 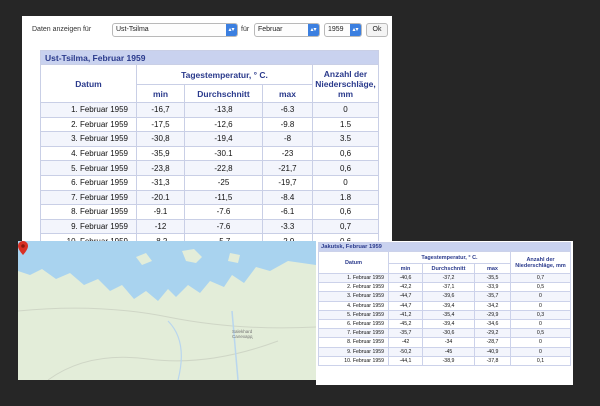 I want to click on table-row: 6. Februar 1959 -31,3 -25 -19,7 0, so click(x=209, y=182).